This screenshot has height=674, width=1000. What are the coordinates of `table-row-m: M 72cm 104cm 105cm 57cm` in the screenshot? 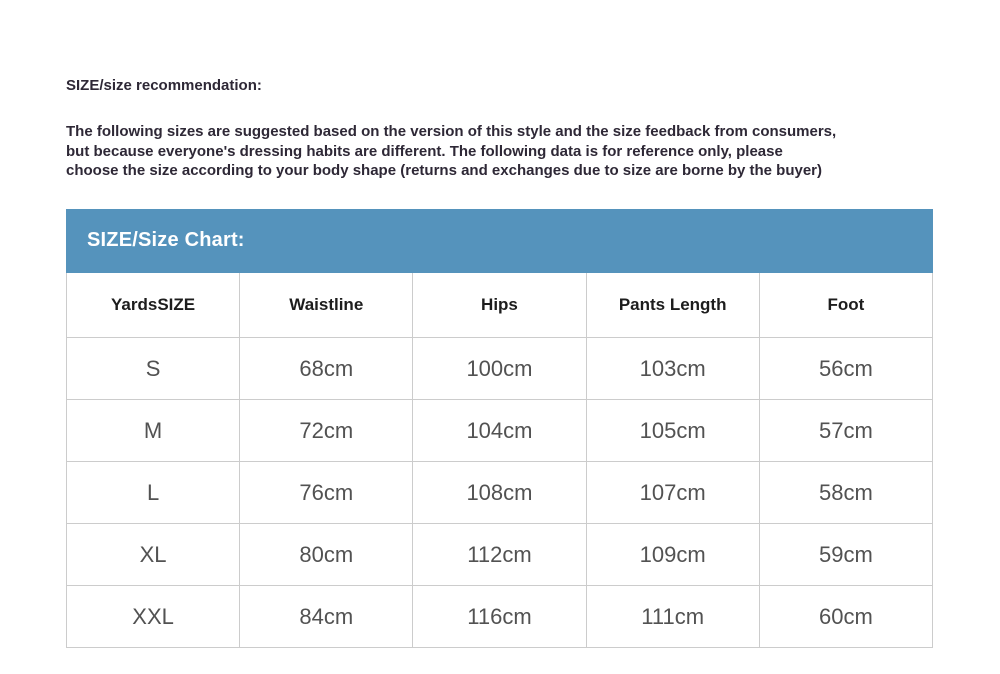 It's located at (499, 430).